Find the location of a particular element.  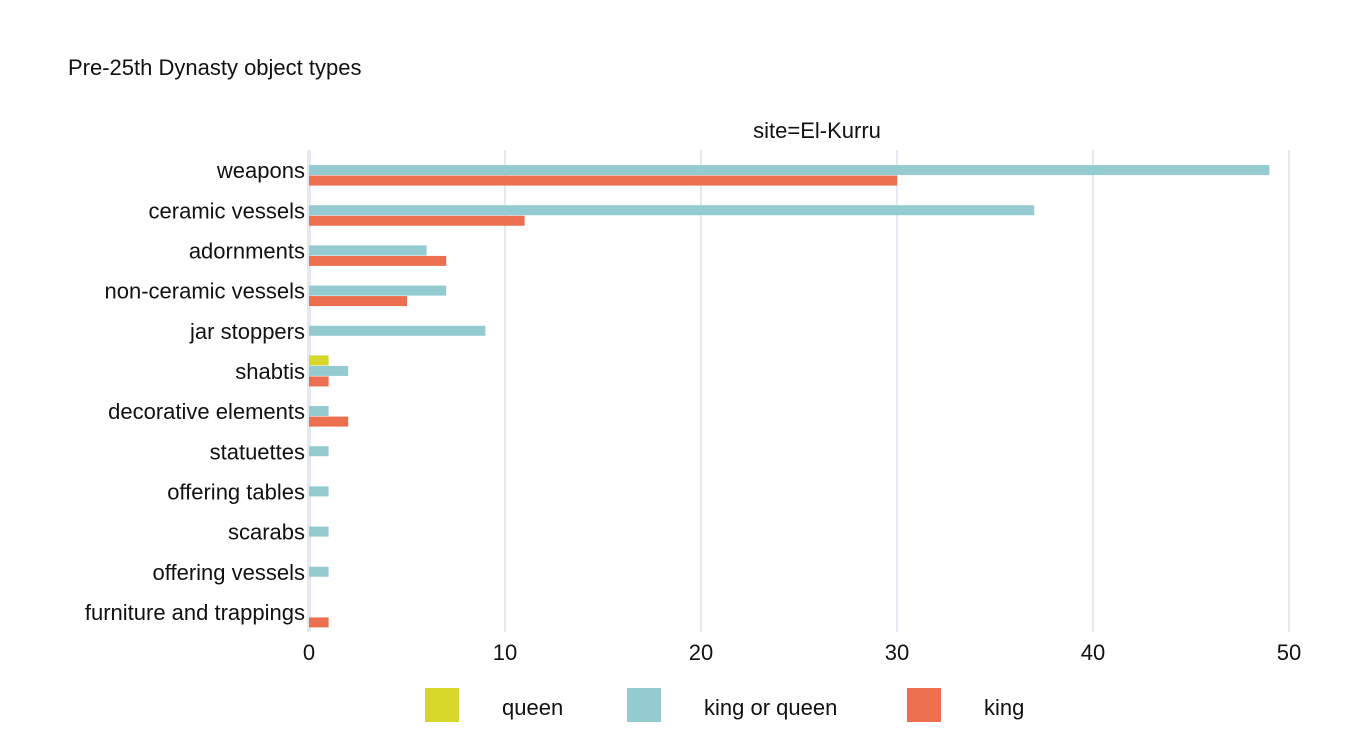

x-tick-label: 40 is located at coordinates (1093, 652).